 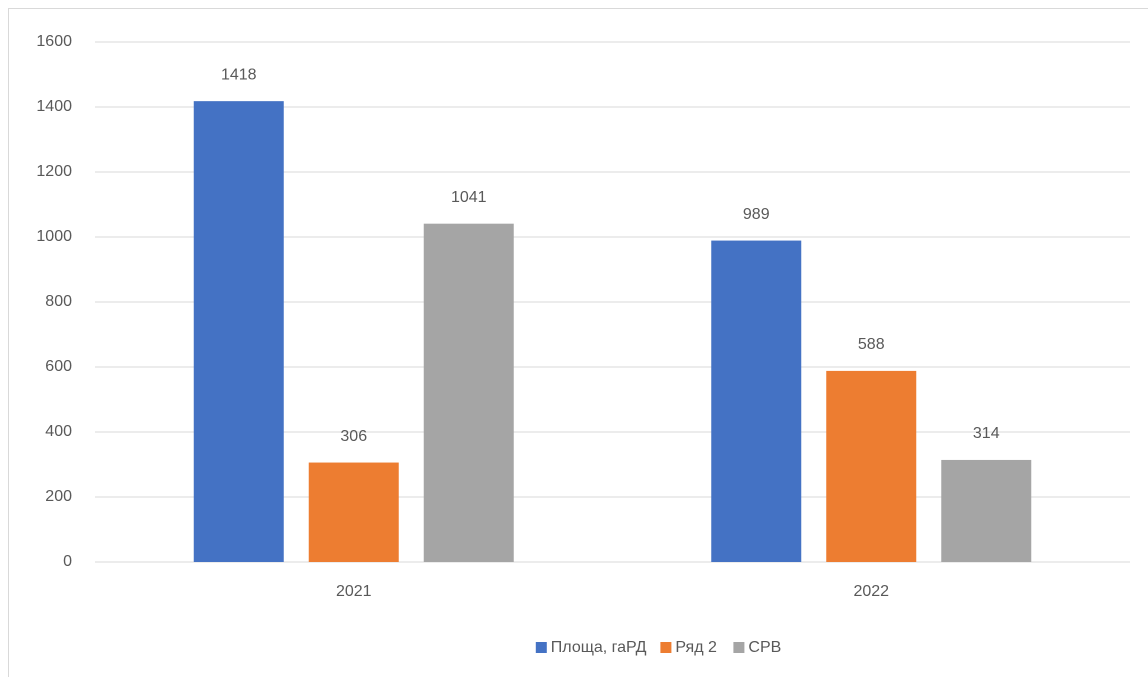 What do you see at coordinates (354, 591) in the screenshot?
I see `x-tick-label: 2021` at bounding box center [354, 591].